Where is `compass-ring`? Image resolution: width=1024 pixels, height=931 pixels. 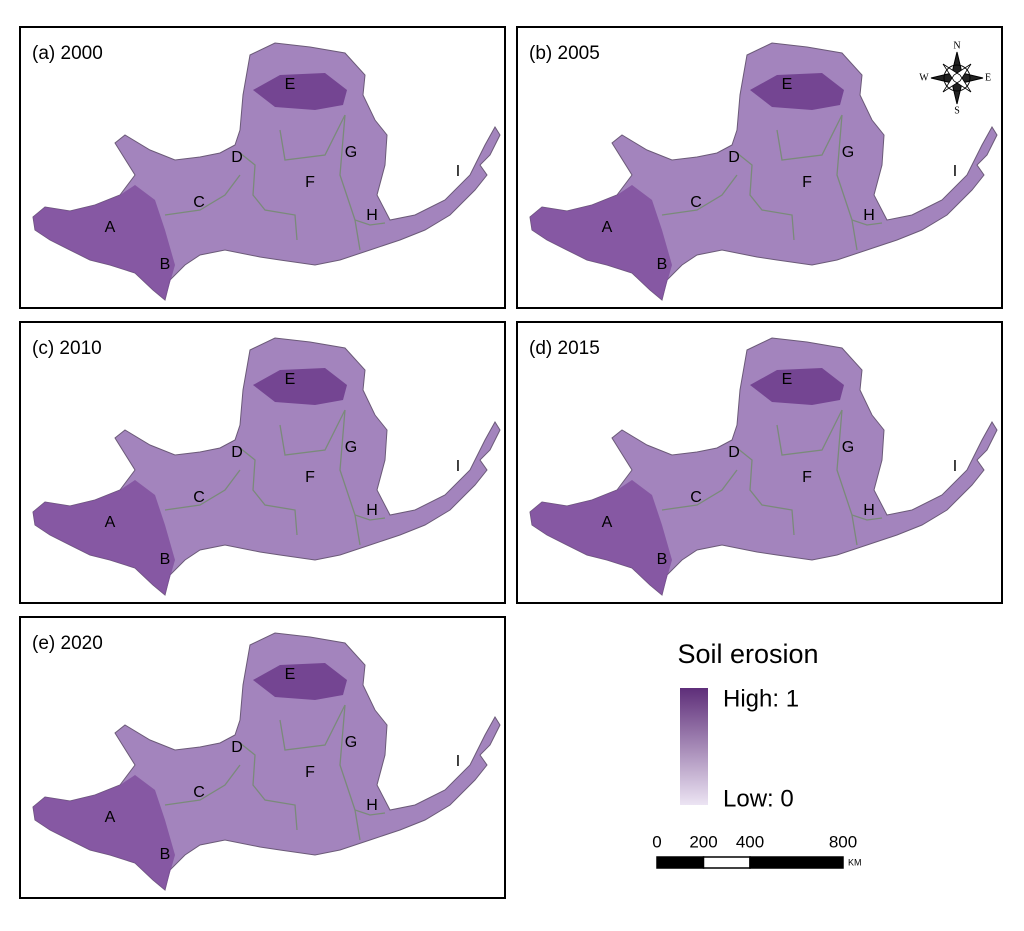
compass-ring is located at coordinates (957, 78).